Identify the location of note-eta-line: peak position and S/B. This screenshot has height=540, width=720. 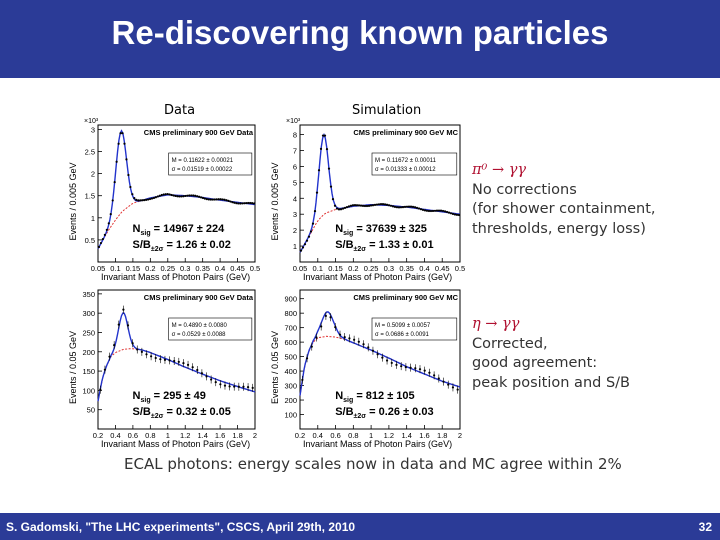
(551, 382).